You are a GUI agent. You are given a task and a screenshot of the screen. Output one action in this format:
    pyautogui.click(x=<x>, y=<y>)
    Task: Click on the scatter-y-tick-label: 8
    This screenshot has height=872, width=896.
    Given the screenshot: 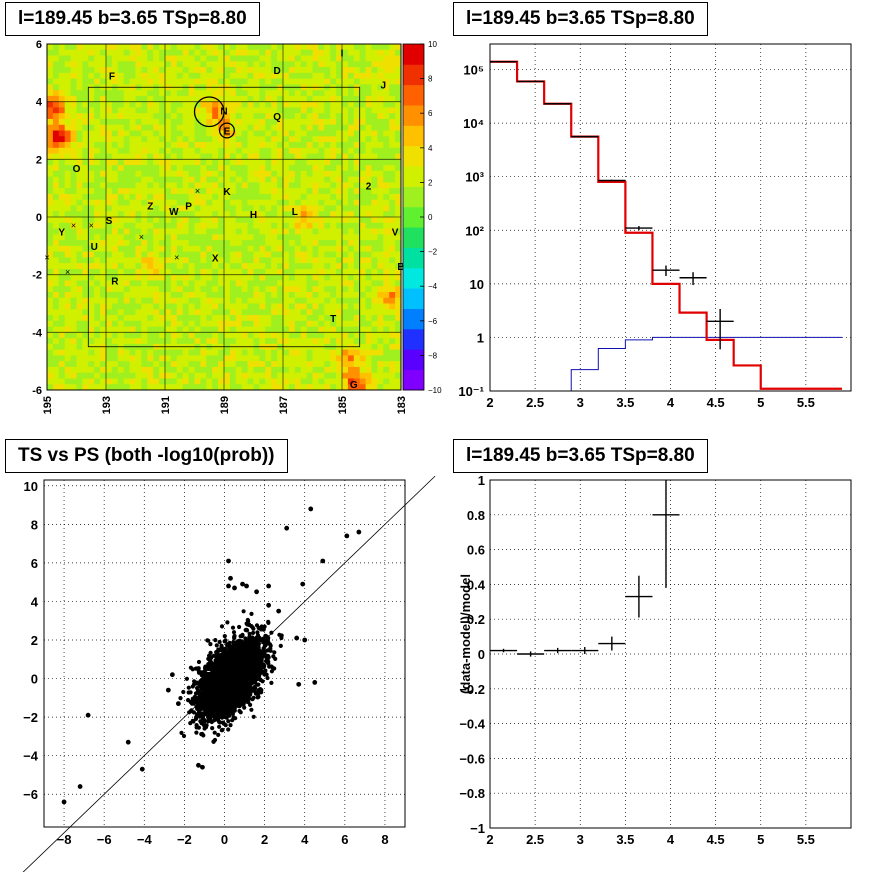 What is the action you would take?
    pyautogui.click(x=34, y=524)
    